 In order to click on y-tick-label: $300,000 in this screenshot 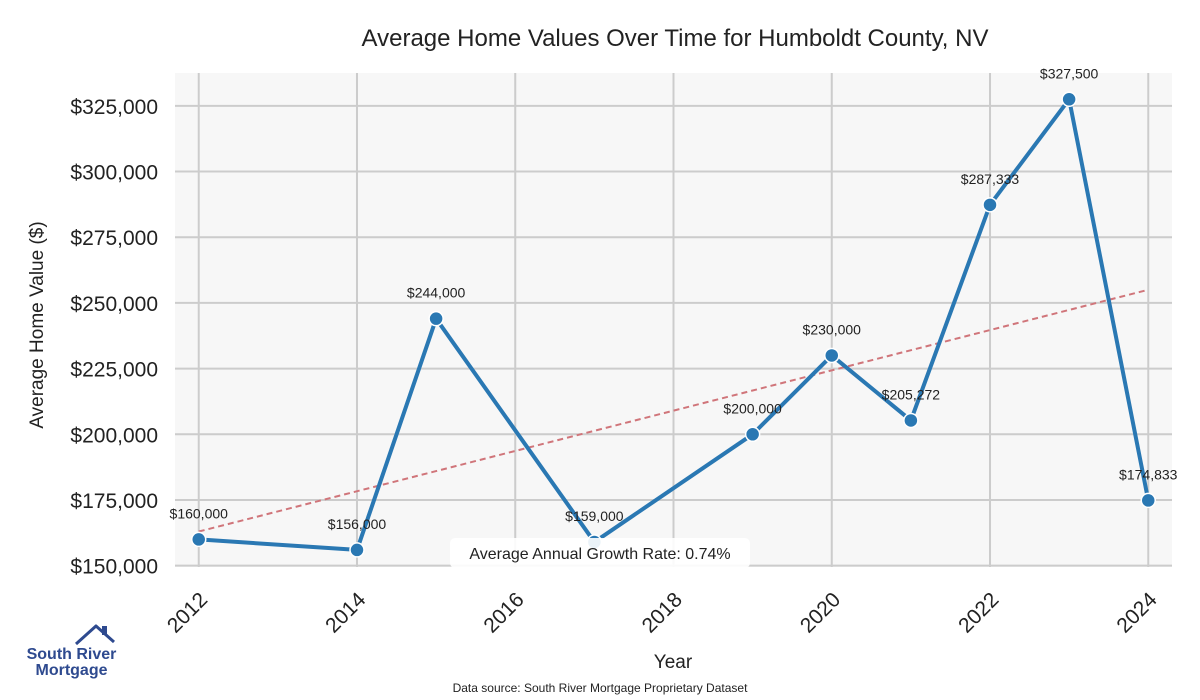, I will do `click(114, 173)`.